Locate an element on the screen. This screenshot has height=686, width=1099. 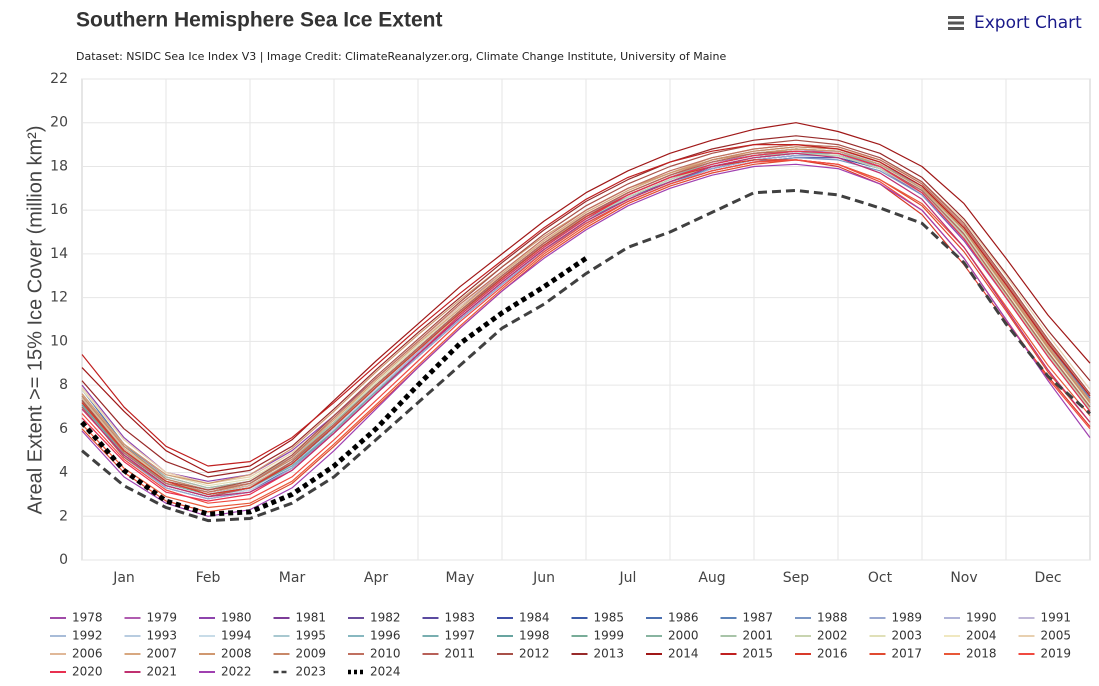
legend-label: 2004 is located at coordinates (981, 636).